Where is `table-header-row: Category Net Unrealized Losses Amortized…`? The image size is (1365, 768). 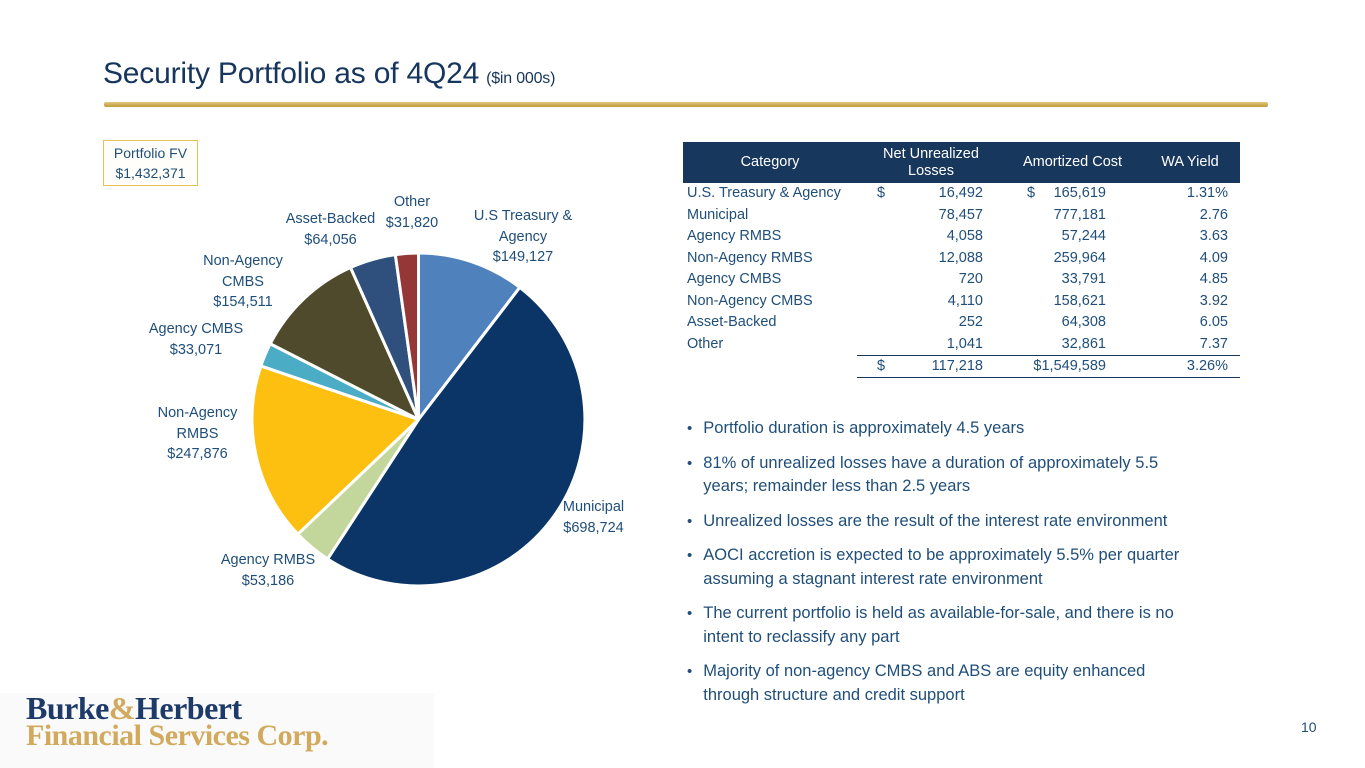 table-header-row: Category Net Unrealized Losses Amortized… is located at coordinates (961, 162).